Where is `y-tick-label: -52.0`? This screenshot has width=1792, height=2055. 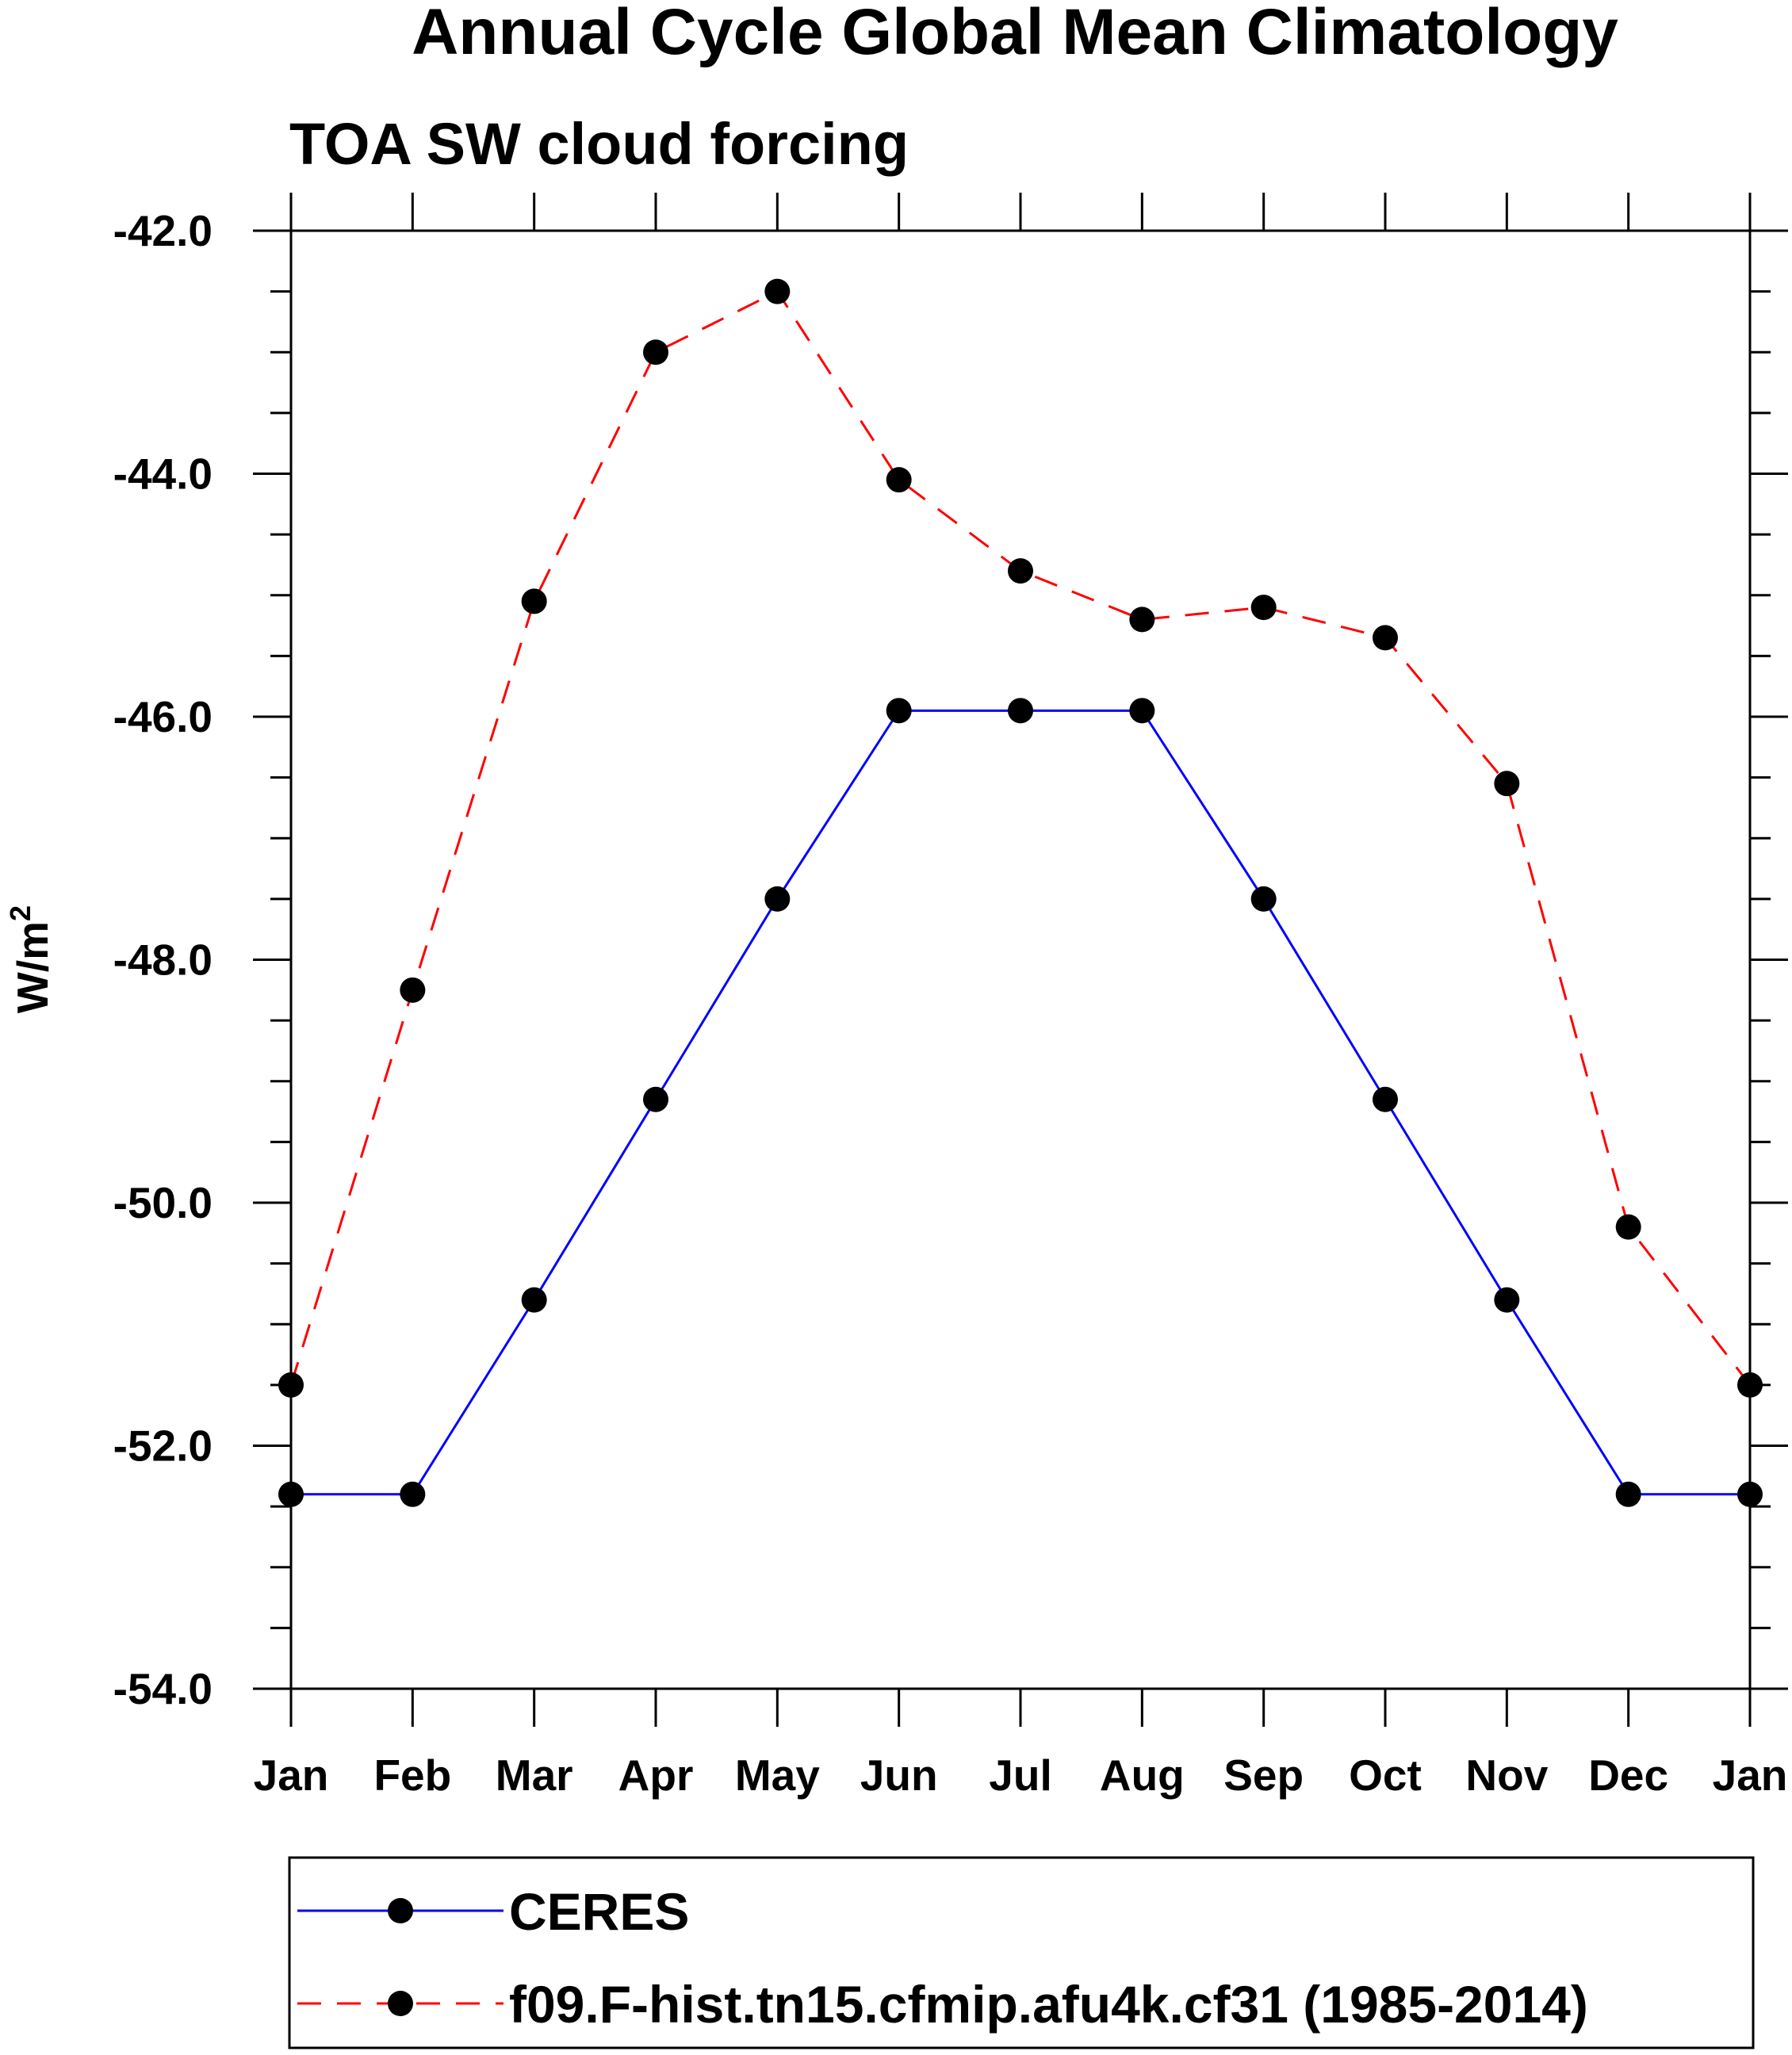 y-tick-label: -52.0 is located at coordinates (163, 1446).